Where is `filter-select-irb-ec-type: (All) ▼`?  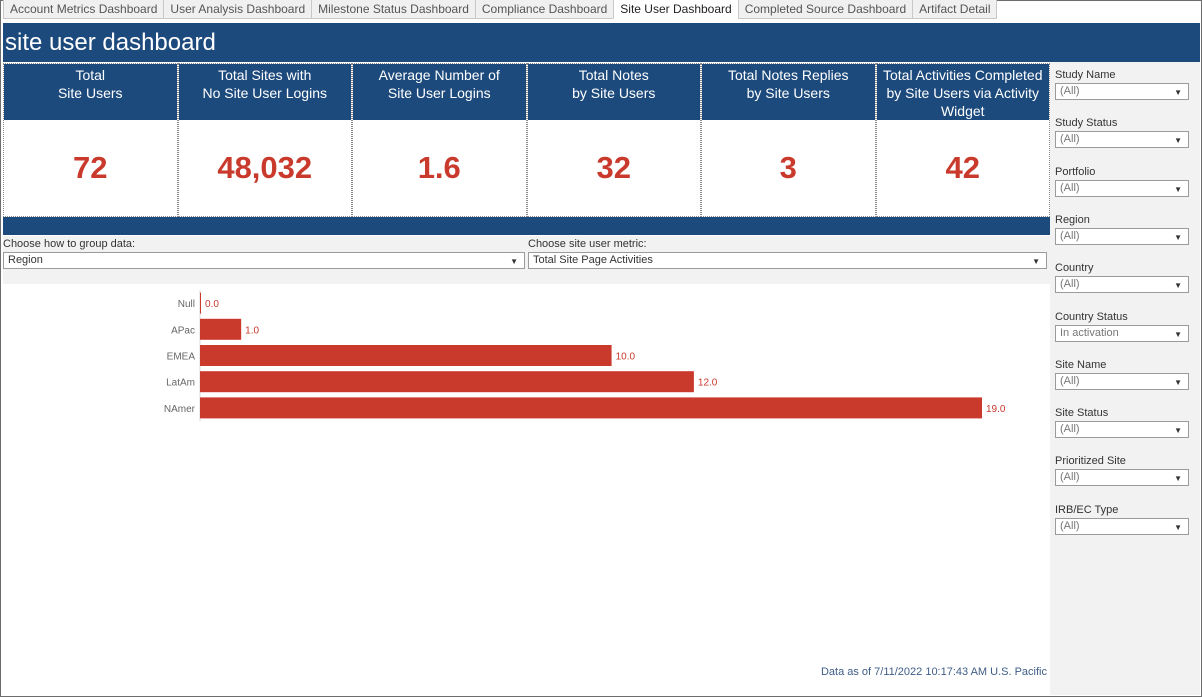
filter-select-irb-ec-type: (All) ▼ is located at coordinates (1122, 526).